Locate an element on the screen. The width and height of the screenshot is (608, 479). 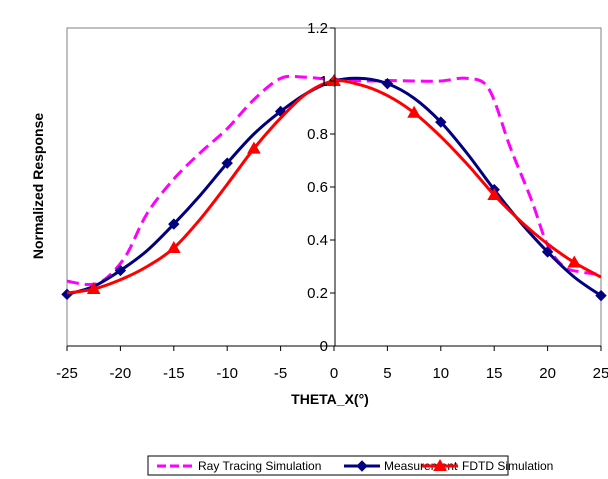
x-tick-label: 0 is located at coordinates (334, 373).